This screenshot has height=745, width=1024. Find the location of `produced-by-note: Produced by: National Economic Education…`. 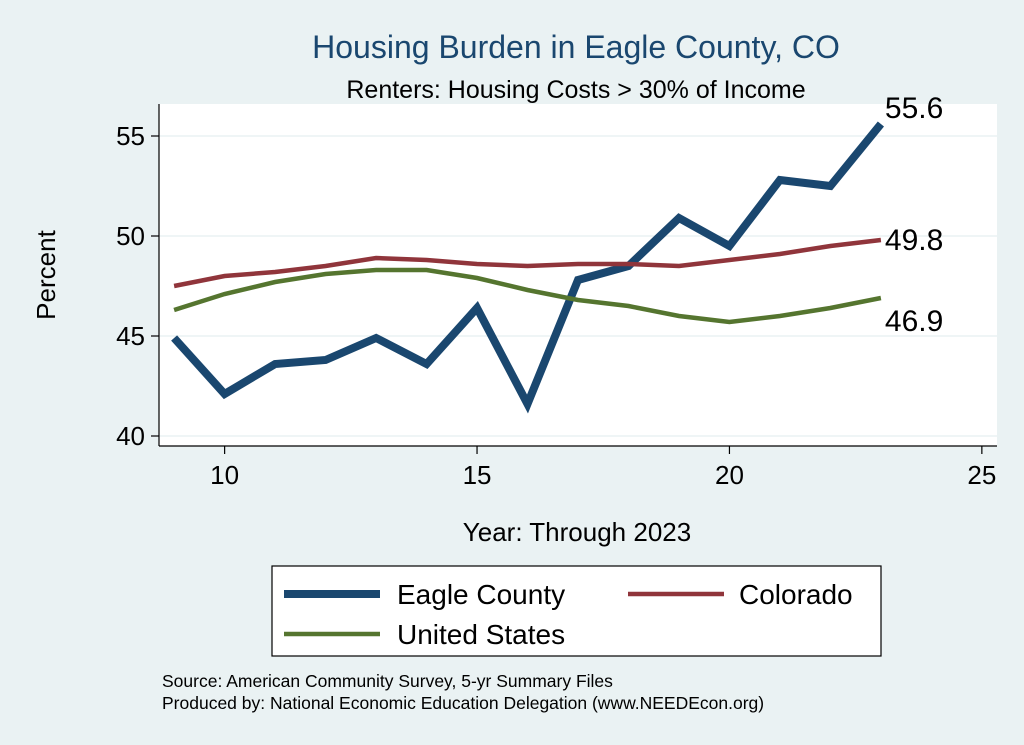

produced-by-note: Produced by: National Economic Education… is located at coordinates (463, 703).